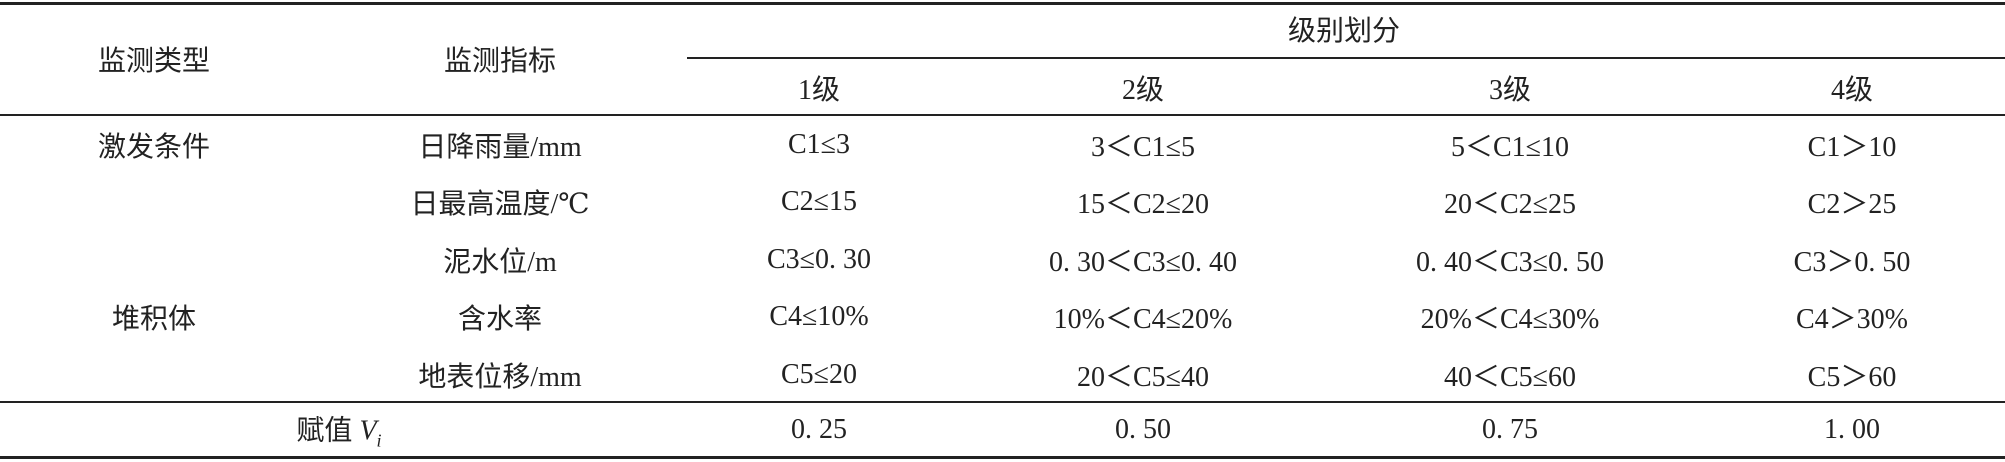 This screenshot has width=2005, height=462. What do you see at coordinates (1852, 262) in the screenshot?
I see `grade-cell: C3＞0. 50` at bounding box center [1852, 262].